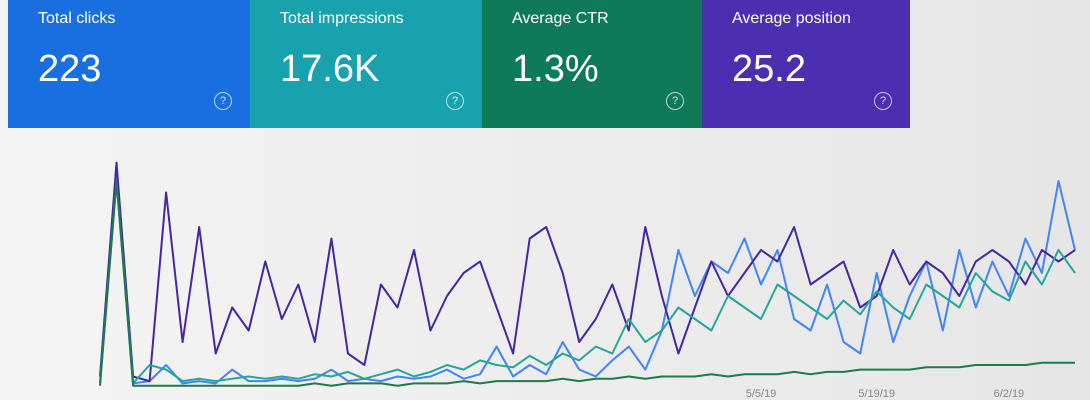  I want to click on metric-card: Average CTR 1.3%?, so click(592, 64).